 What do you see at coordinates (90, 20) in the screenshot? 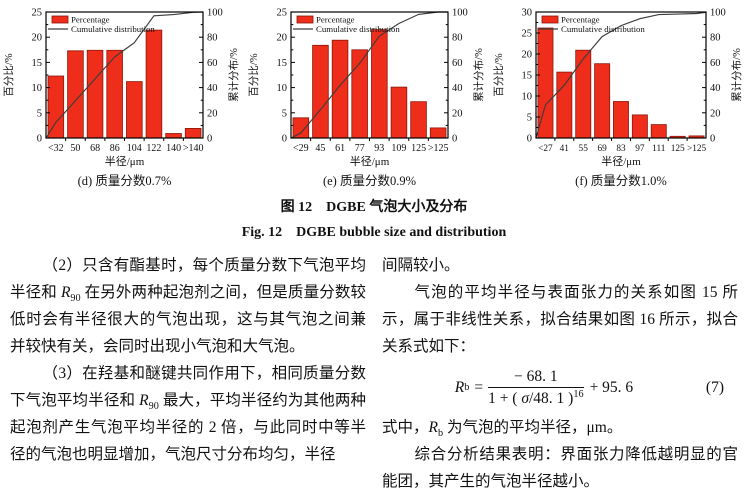
I see `legend-label-percentage: Percentage` at bounding box center [90, 20].